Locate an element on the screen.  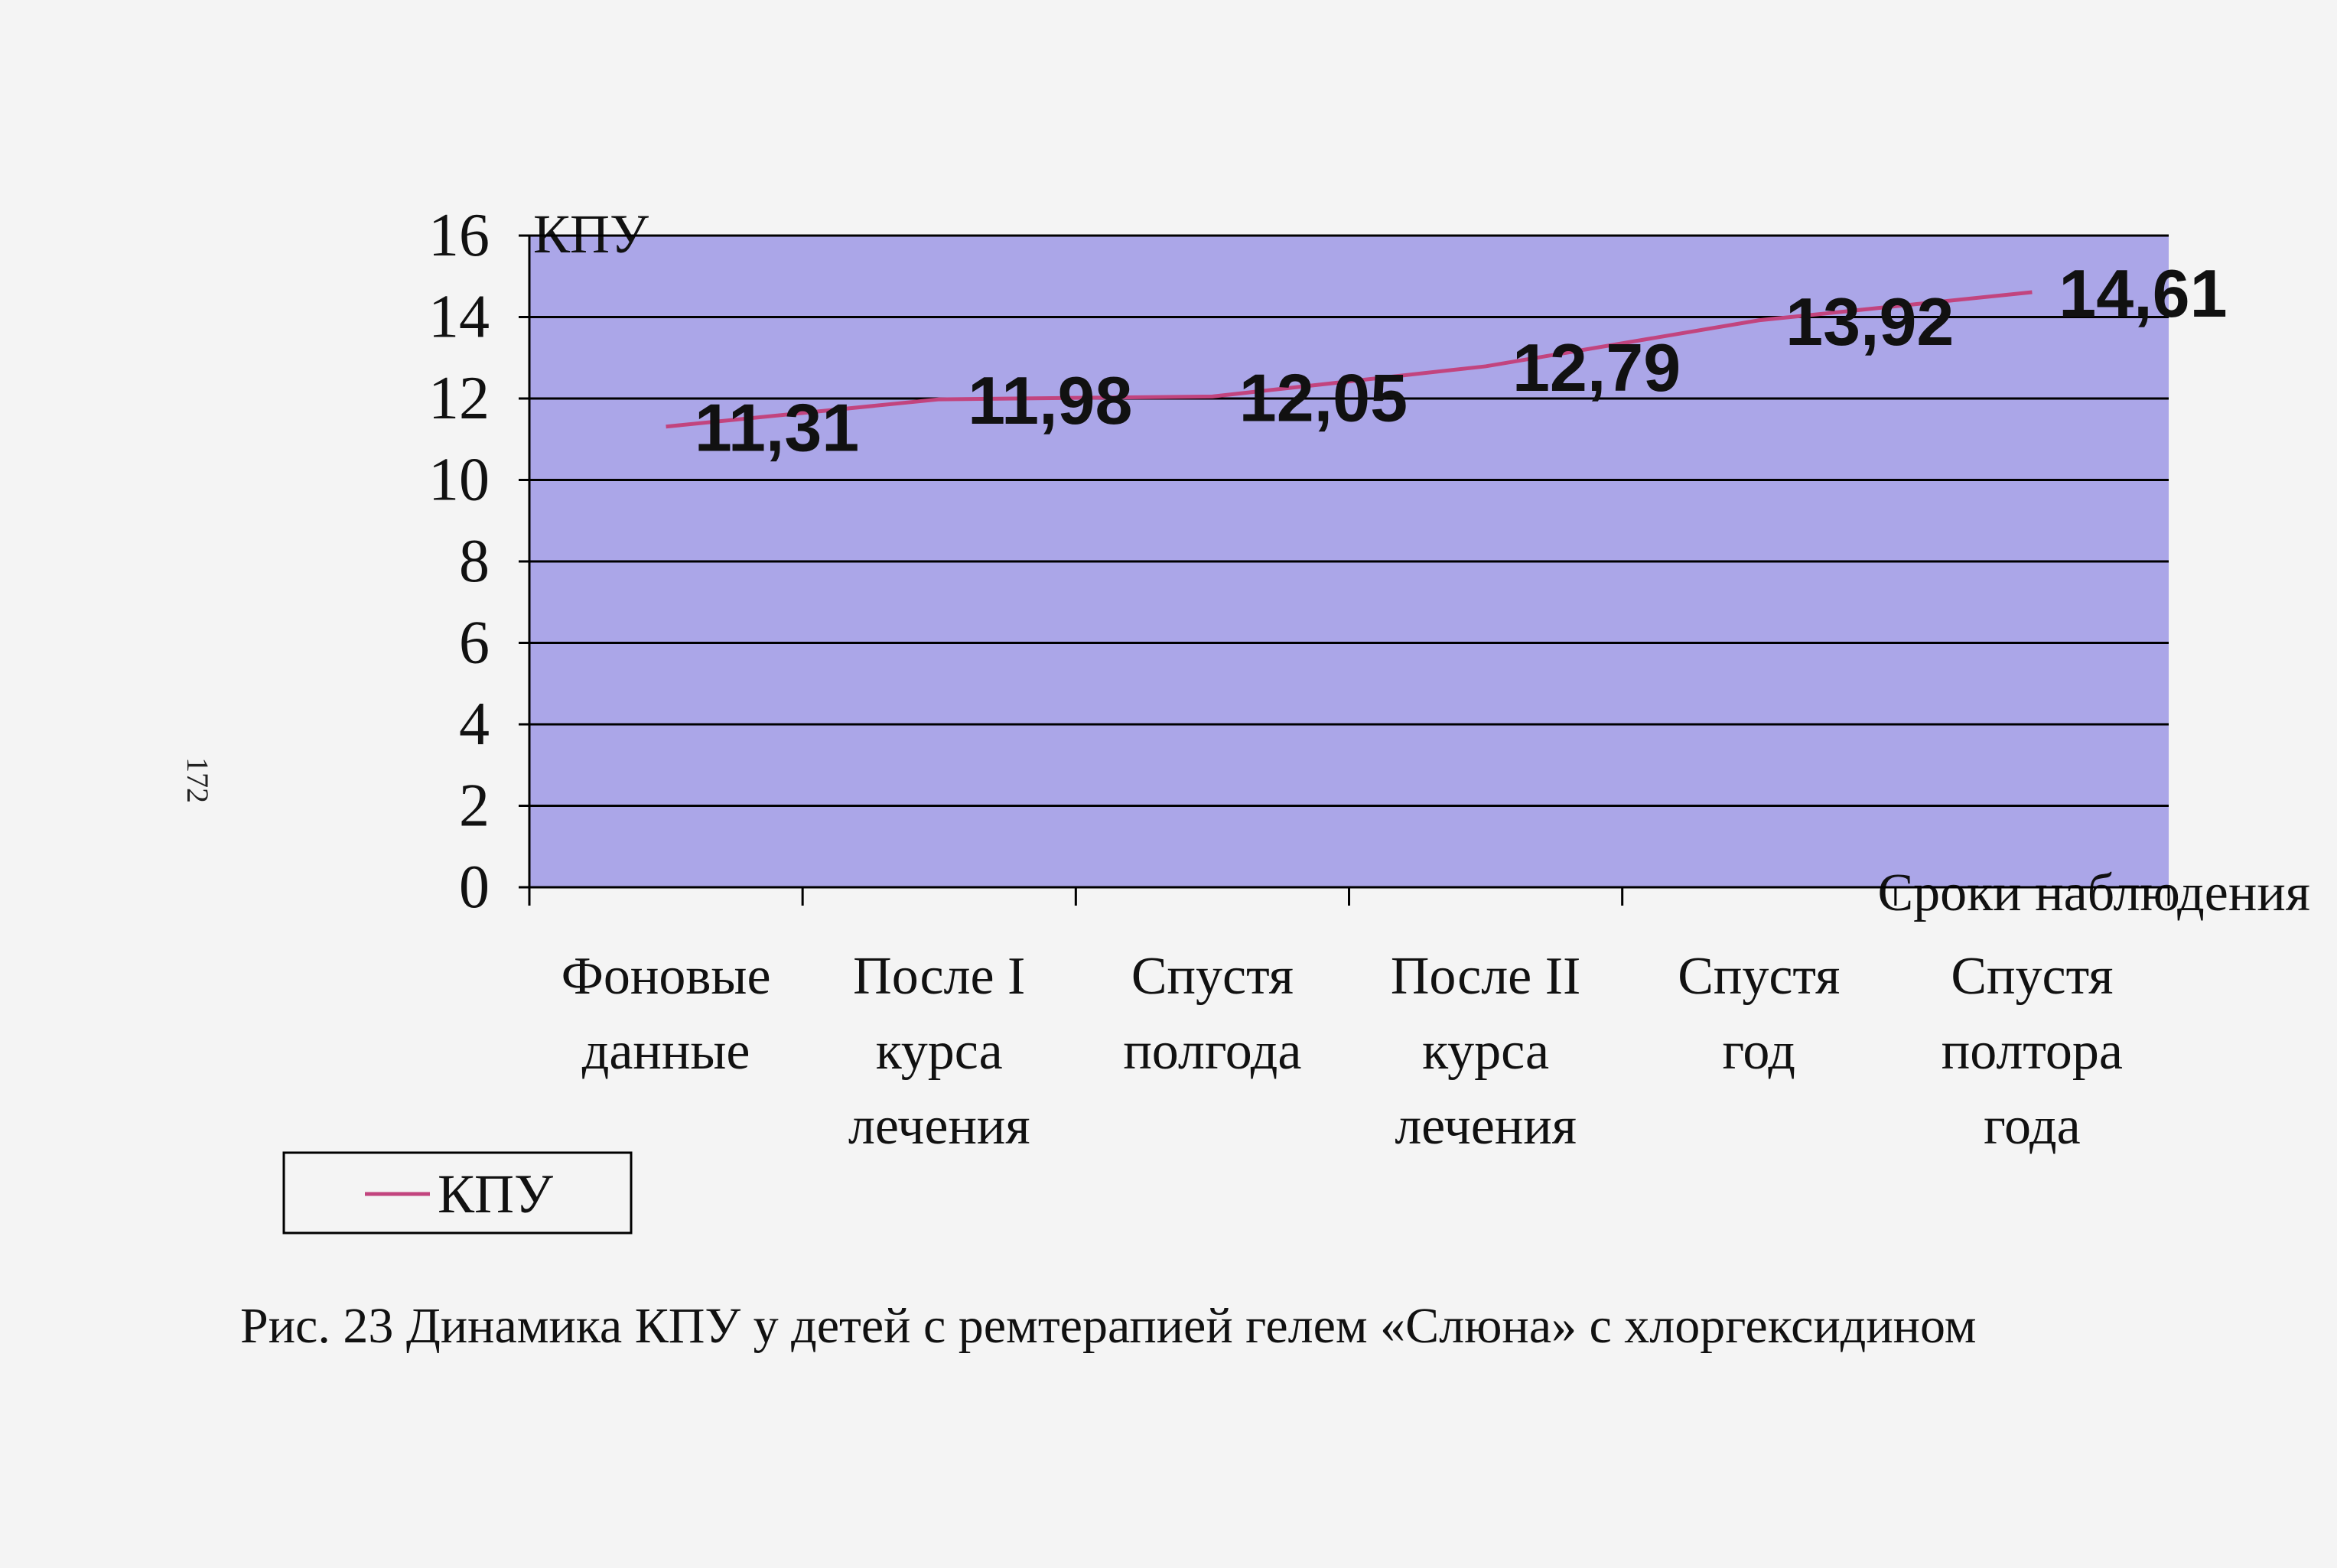
x-tick-label: Спустя год is located at coordinates (1760, 1014).